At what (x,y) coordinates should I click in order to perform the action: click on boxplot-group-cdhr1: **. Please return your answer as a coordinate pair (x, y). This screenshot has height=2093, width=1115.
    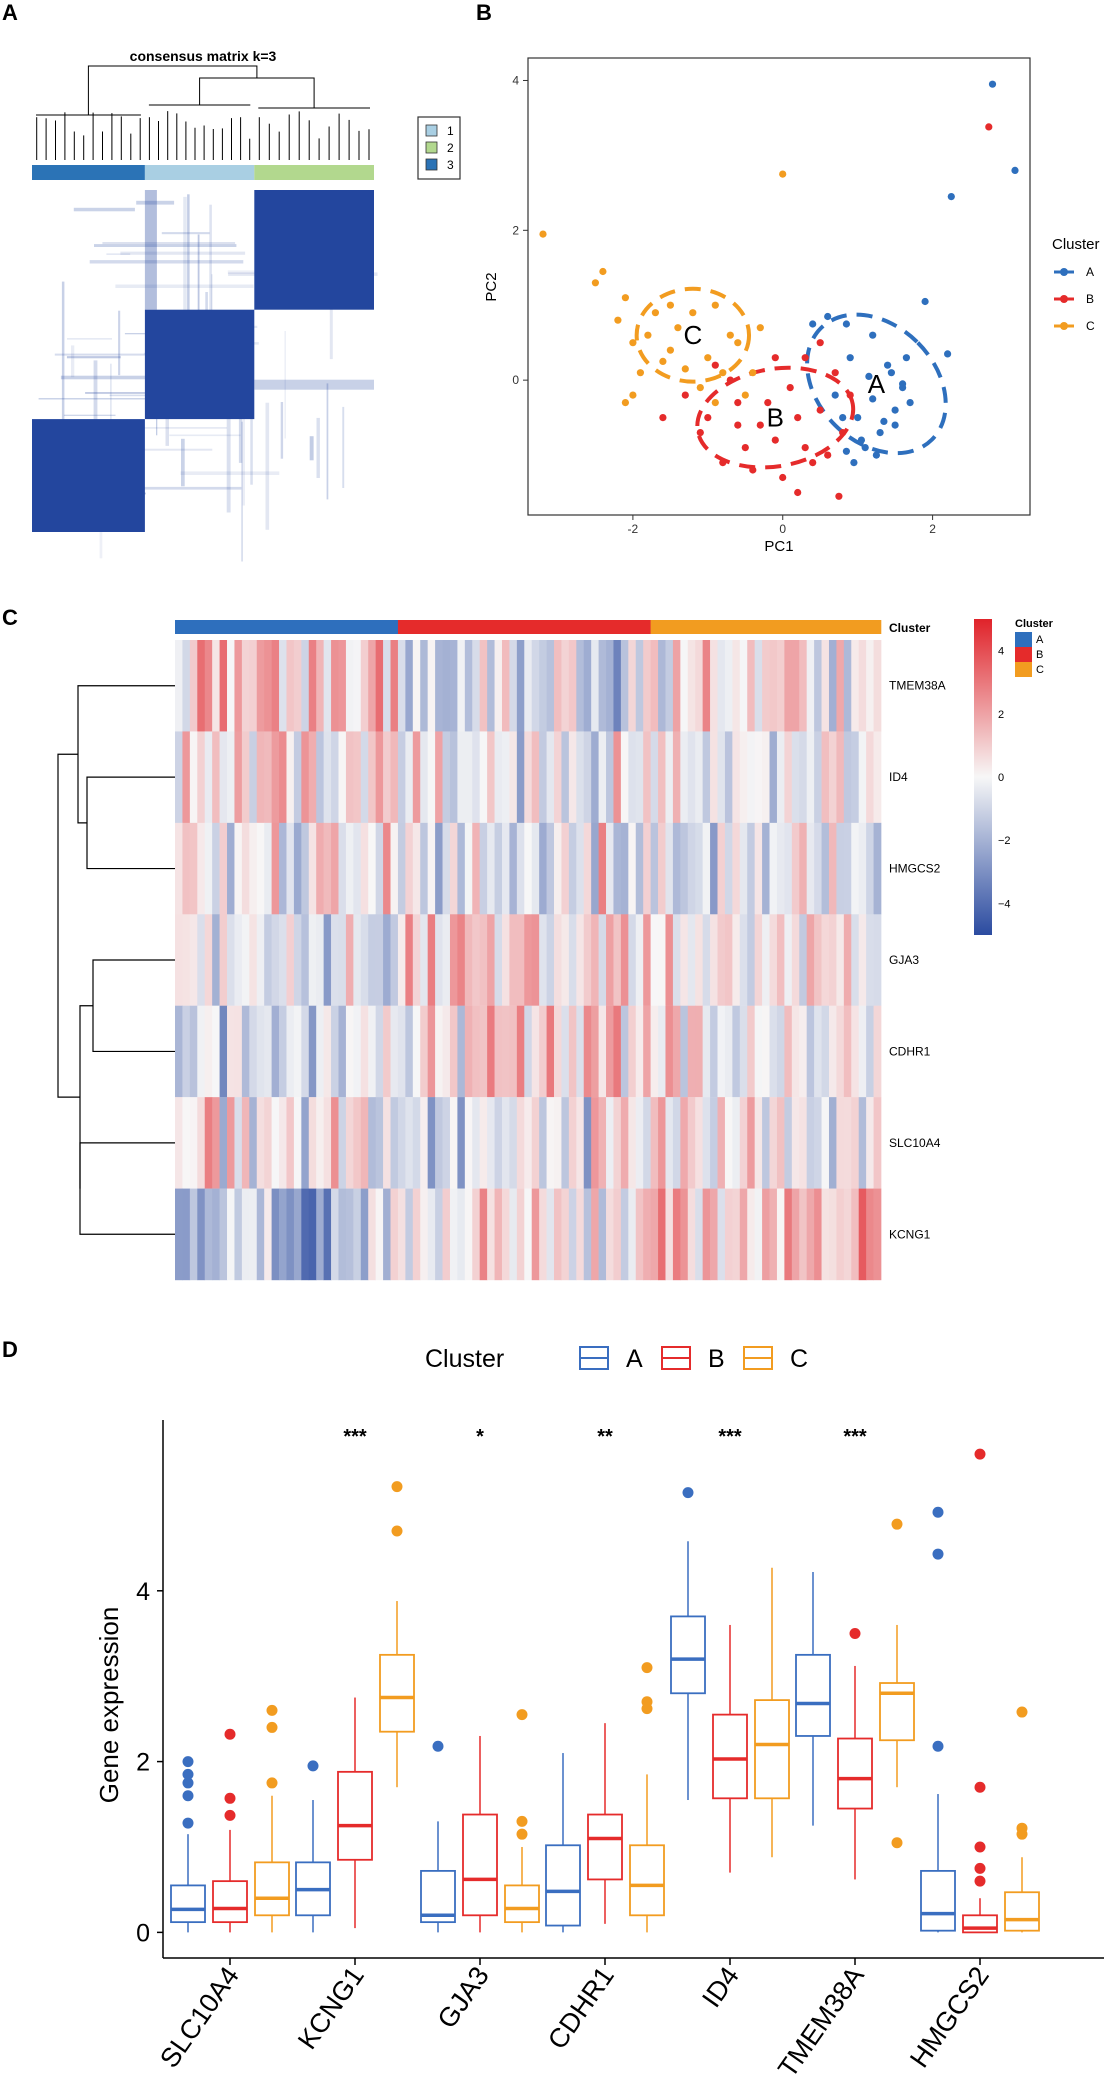
    Looking at the image, I should click on (605, 1679).